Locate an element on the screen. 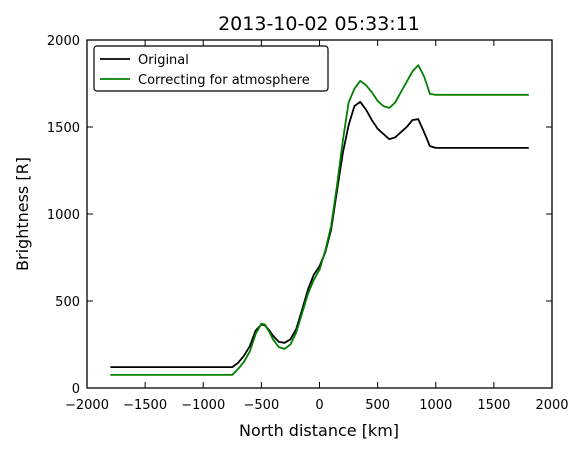 The height and width of the screenshot is (454, 585). legend-box is located at coordinates (211, 68).